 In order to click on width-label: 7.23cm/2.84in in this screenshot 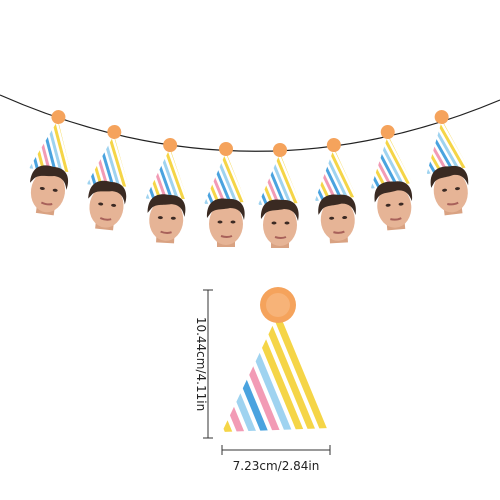, I will do `click(276, 466)`.